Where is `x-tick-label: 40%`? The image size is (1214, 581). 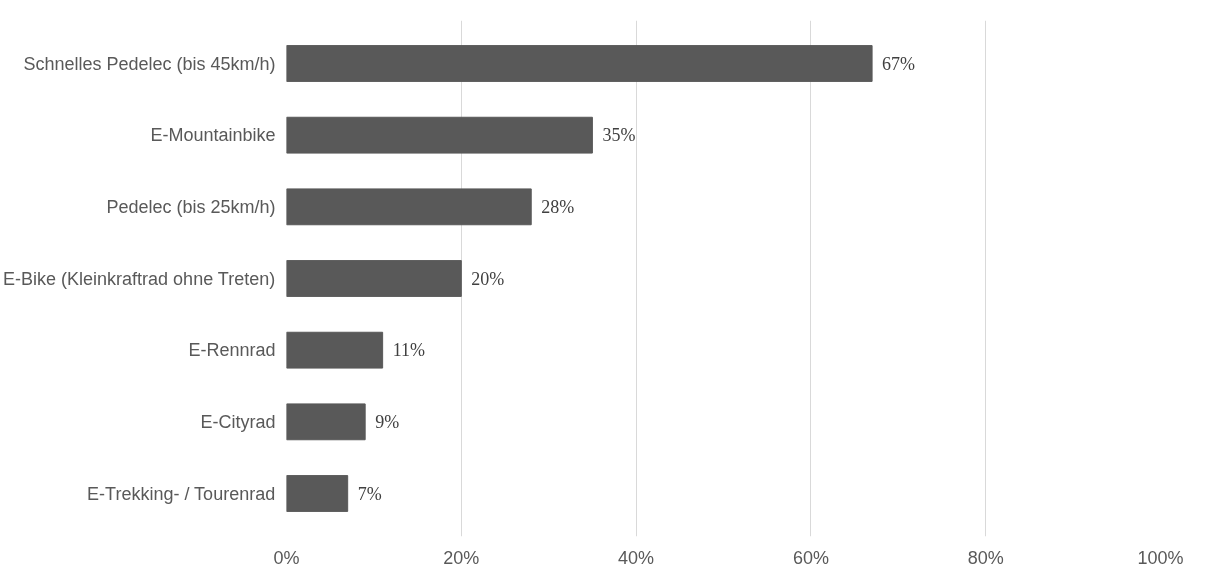 x-tick-label: 40% is located at coordinates (636, 557).